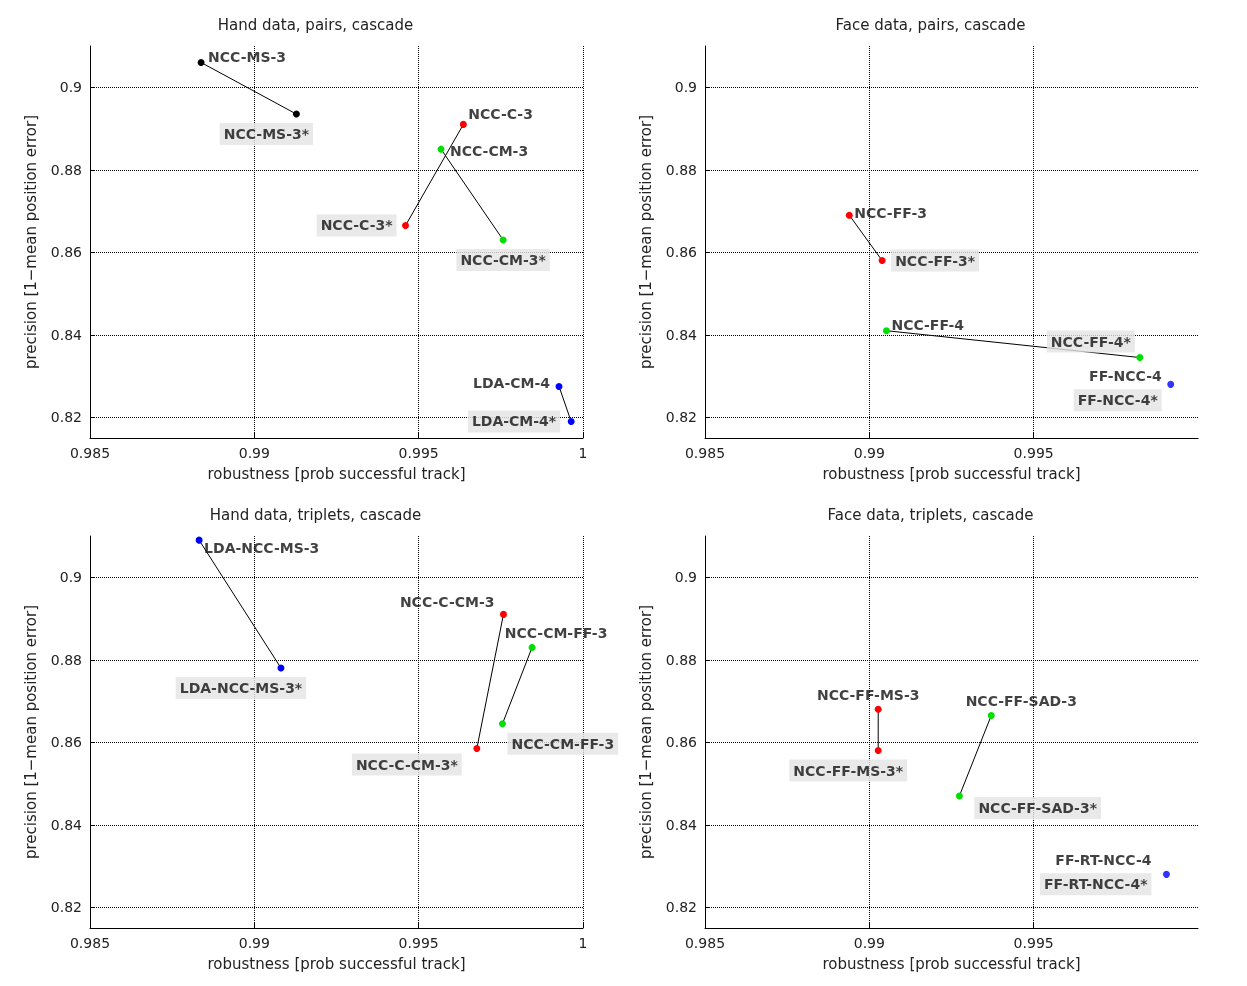 The image size is (1247, 986). I want to click on chart-title: Face data, pairs, cascade, so click(930, 24).